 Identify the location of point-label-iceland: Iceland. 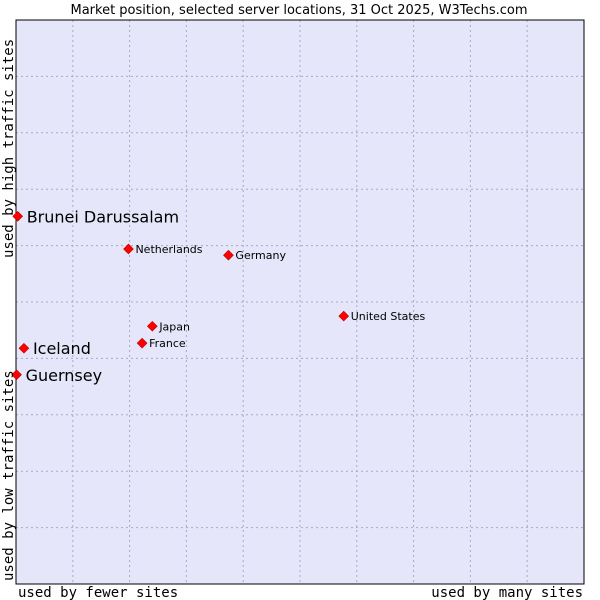
(62, 348).